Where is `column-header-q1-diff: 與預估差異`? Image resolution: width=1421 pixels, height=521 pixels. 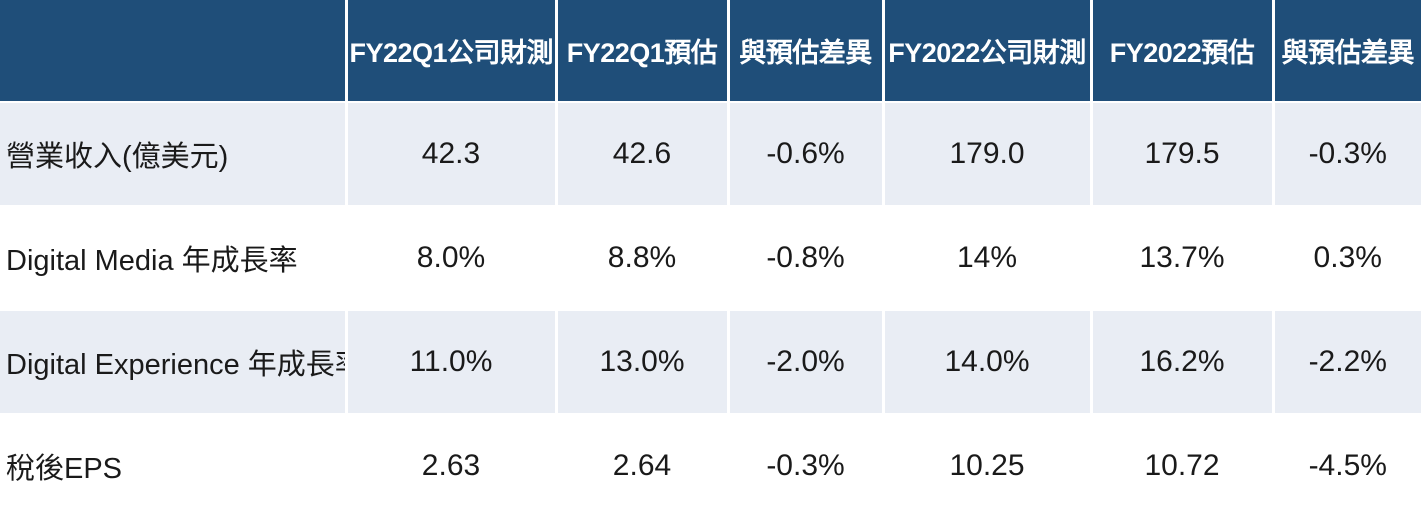 column-header-q1-diff: 與預估差異 is located at coordinates (806, 51).